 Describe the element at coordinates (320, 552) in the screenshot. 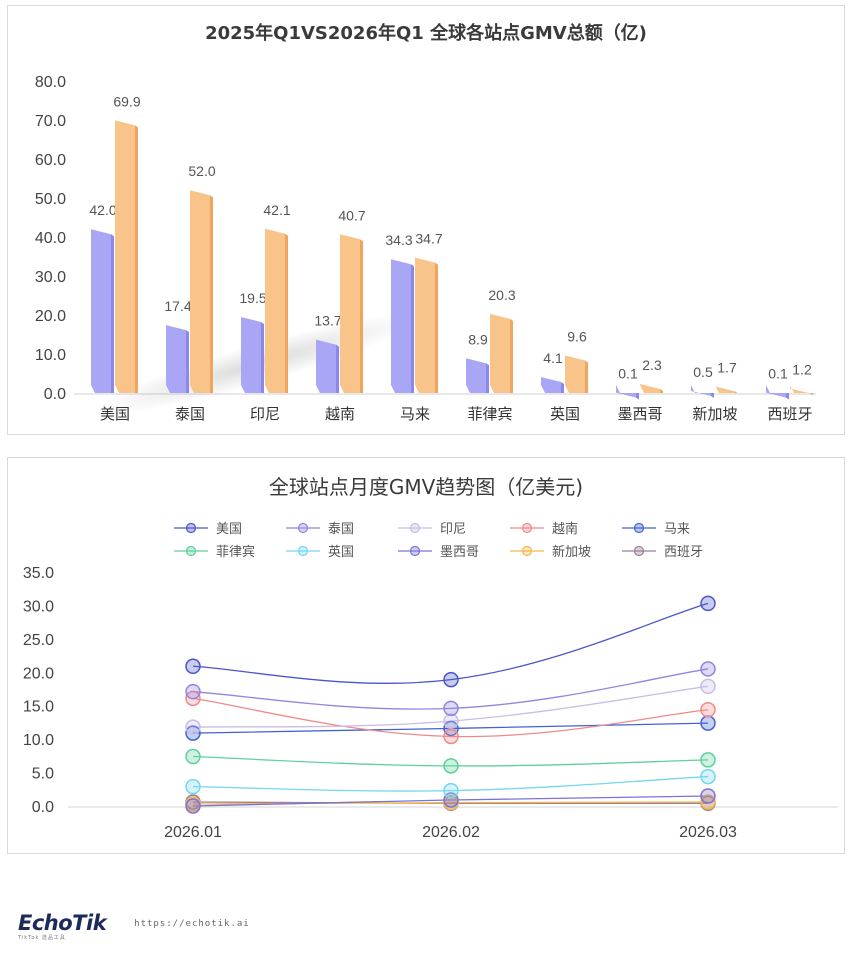

I see `legend-item: 英国` at that location.